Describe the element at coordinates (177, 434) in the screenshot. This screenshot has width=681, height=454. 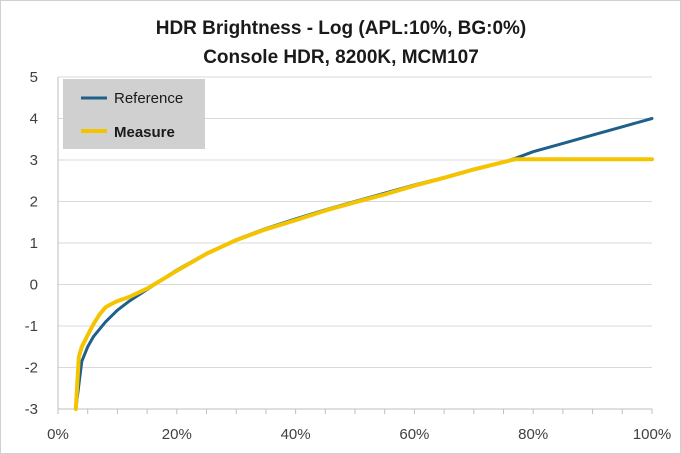
I see `x-tick-label: 20%` at that location.